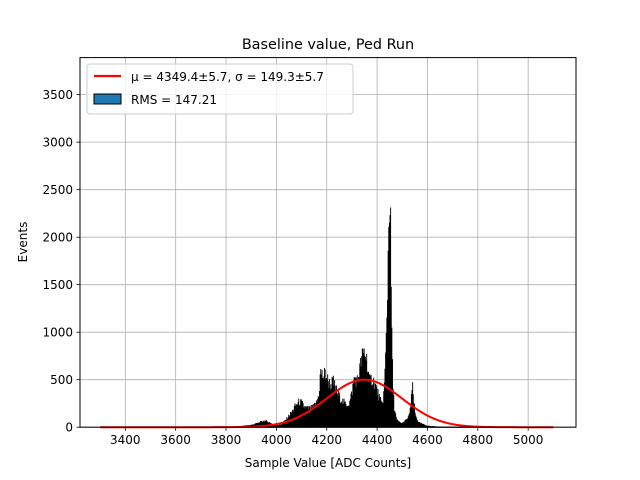  I want to click on y-tick-label: 3500, so click(57, 95).